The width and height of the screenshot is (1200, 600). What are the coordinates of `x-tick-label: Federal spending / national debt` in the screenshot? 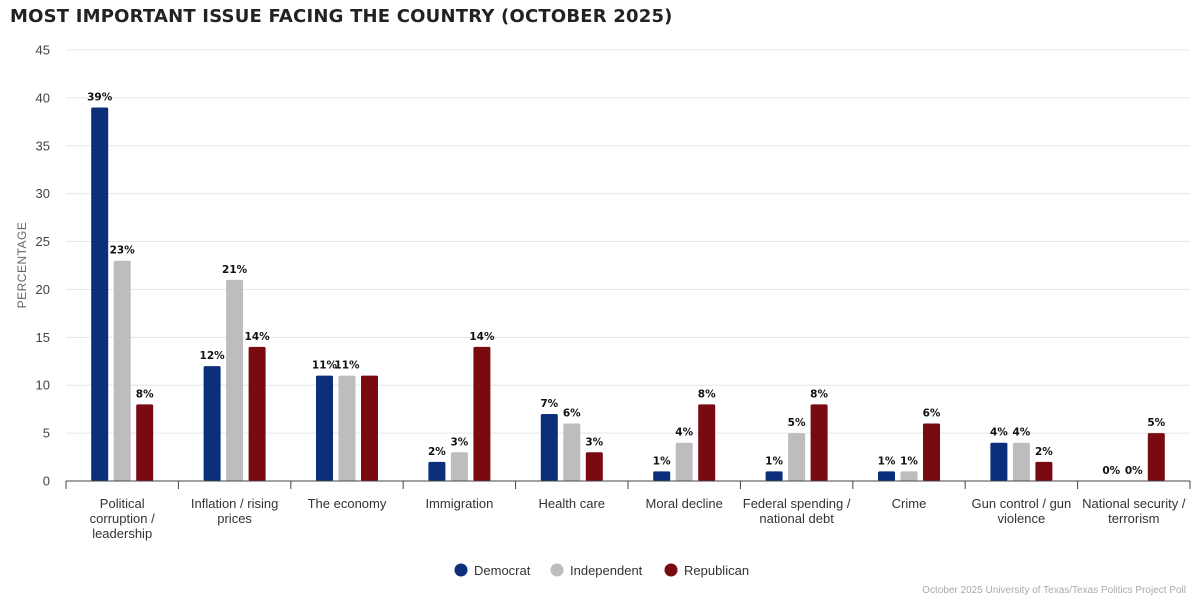 It's located at (797, 511).